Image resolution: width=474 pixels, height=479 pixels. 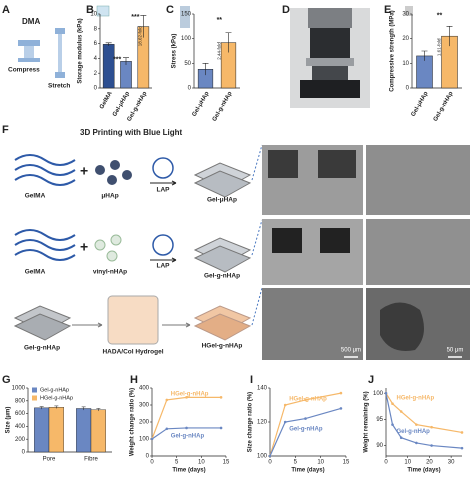 What do you see at coordinates (91, 460) in the screenshot?
I see `x-tick-label: Fibre` at bounding box center [91, 460].